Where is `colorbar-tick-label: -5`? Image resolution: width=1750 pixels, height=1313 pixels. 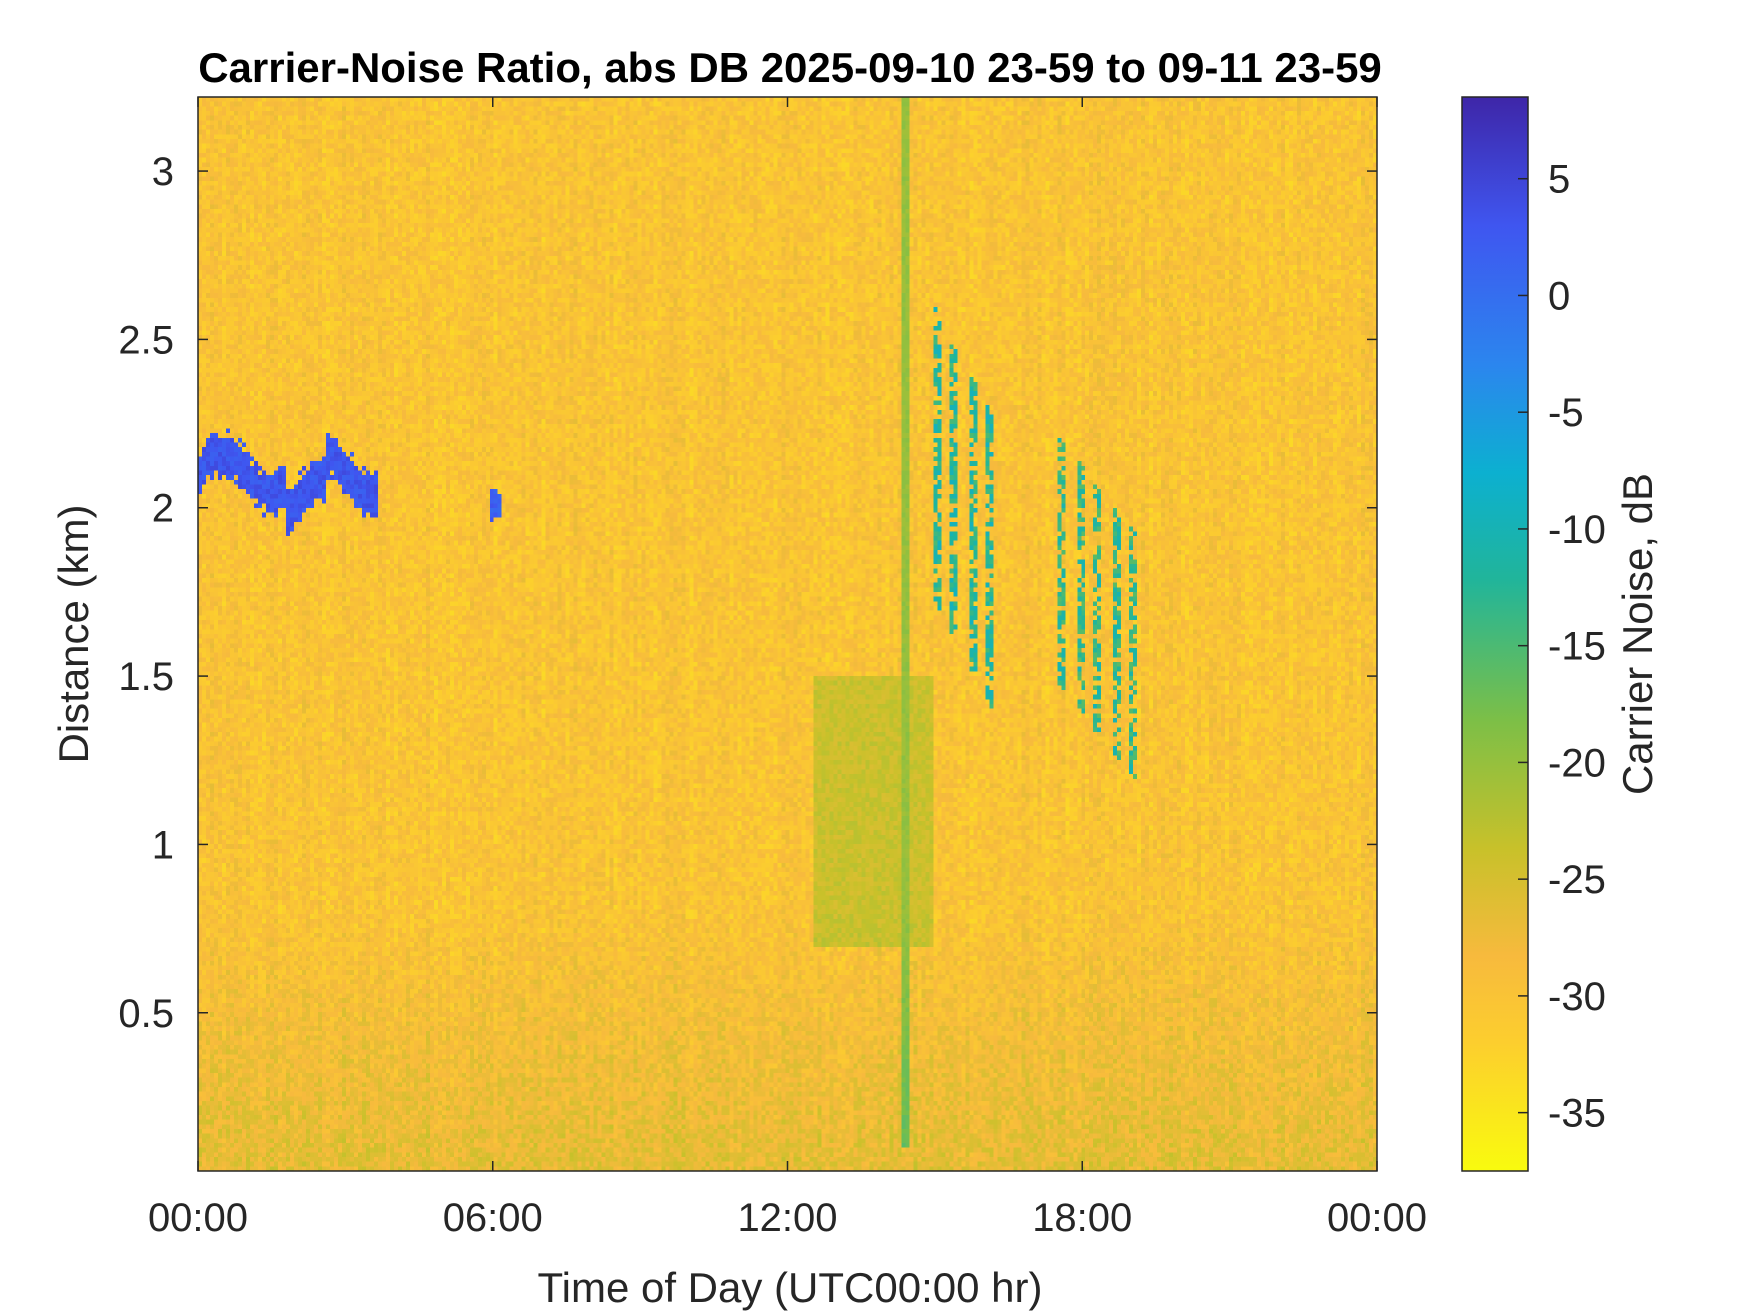 colorbar-tick-label: -5 is located at coordinates (1566, 413).